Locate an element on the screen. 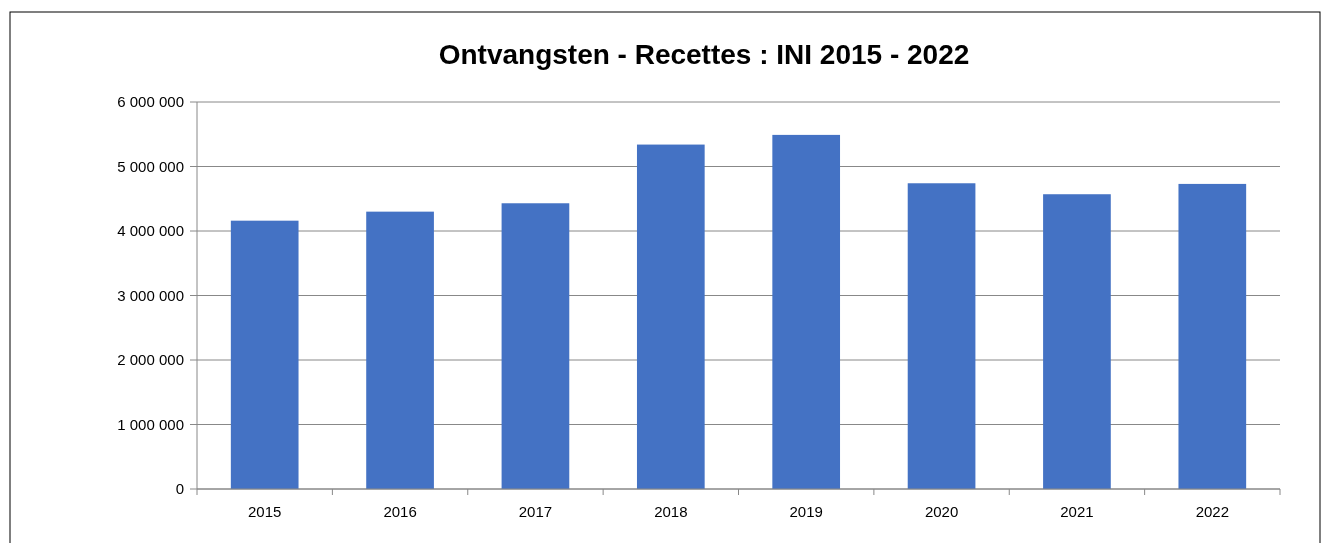 Image resolution: width=1328 pixels, height=543 pixels. y-tick-label: 6 000 000 is located at coordinates (150, 102).